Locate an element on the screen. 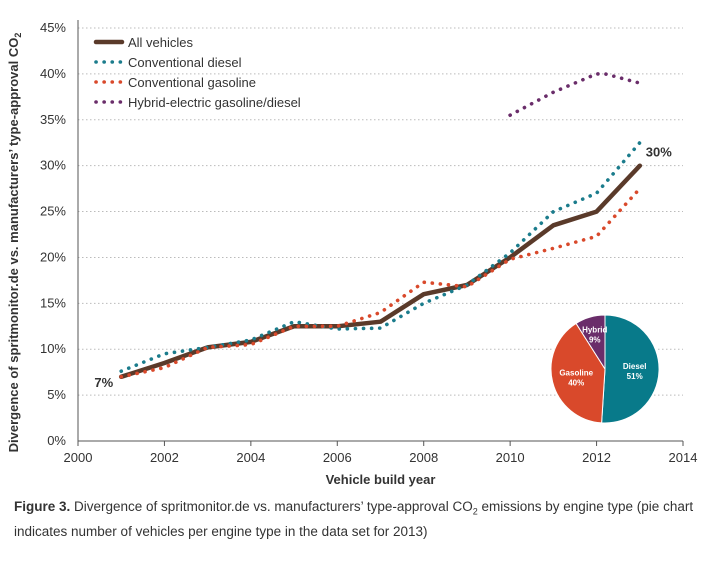  y-tick-label: 35% is located at coordinates (53, 119).